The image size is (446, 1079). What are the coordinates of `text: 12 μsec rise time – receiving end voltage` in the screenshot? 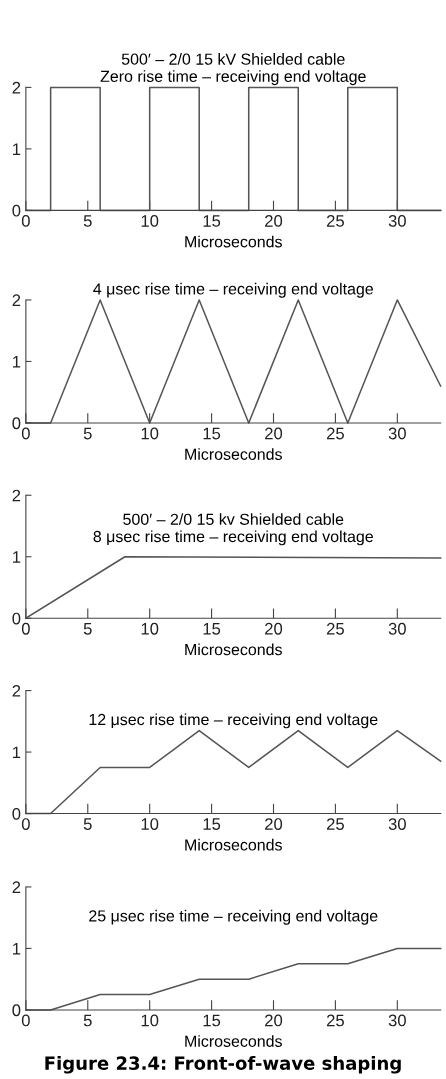 It's located at (233, 721).